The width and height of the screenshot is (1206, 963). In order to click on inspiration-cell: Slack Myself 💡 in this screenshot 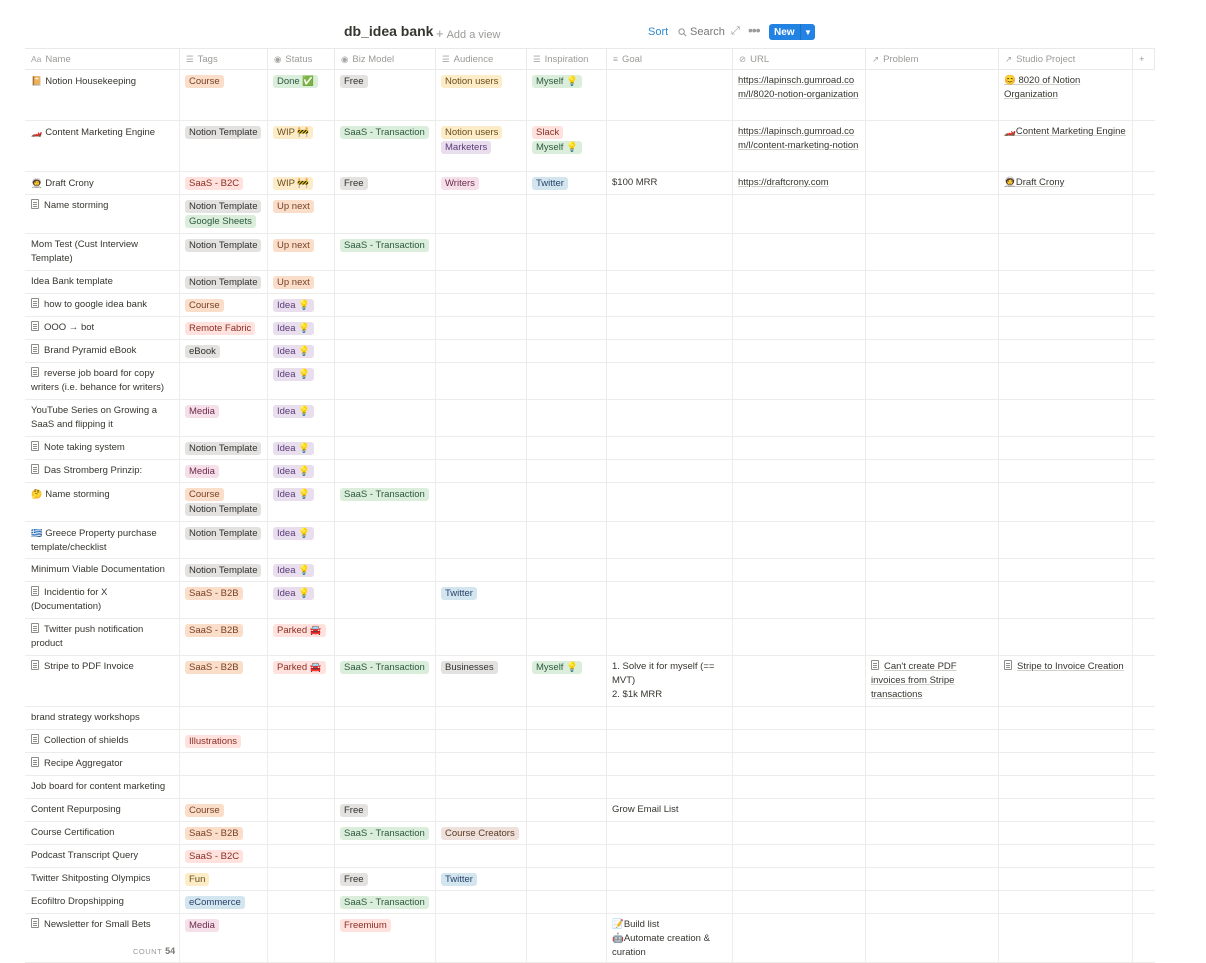, I will do `click(567, 146)`.